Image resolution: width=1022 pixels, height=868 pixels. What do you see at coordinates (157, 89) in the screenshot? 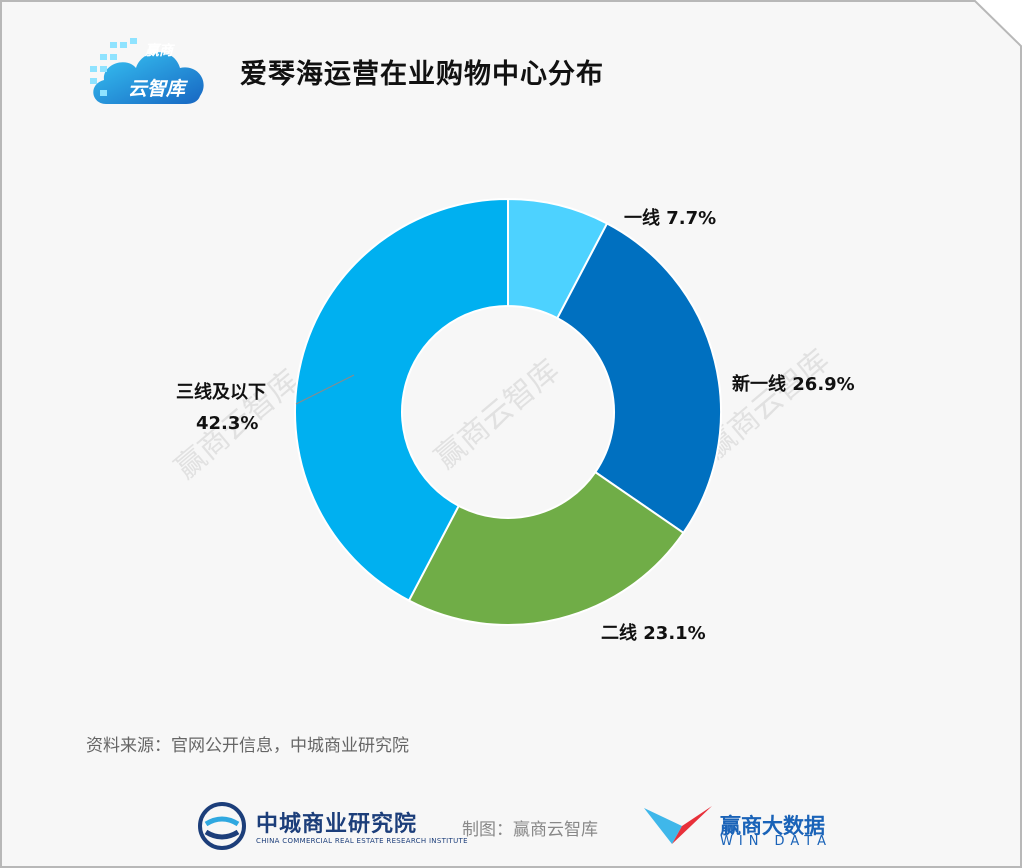
I see `logo-text-bottom: 云智库` at bounding box center [157, 89].